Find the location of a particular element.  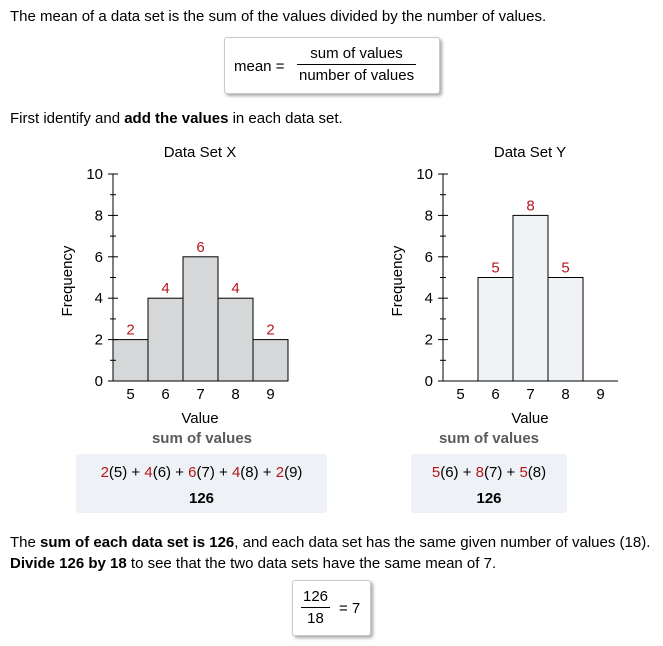

frequency-coefficient: 8 is located at coordinates (479, 472).